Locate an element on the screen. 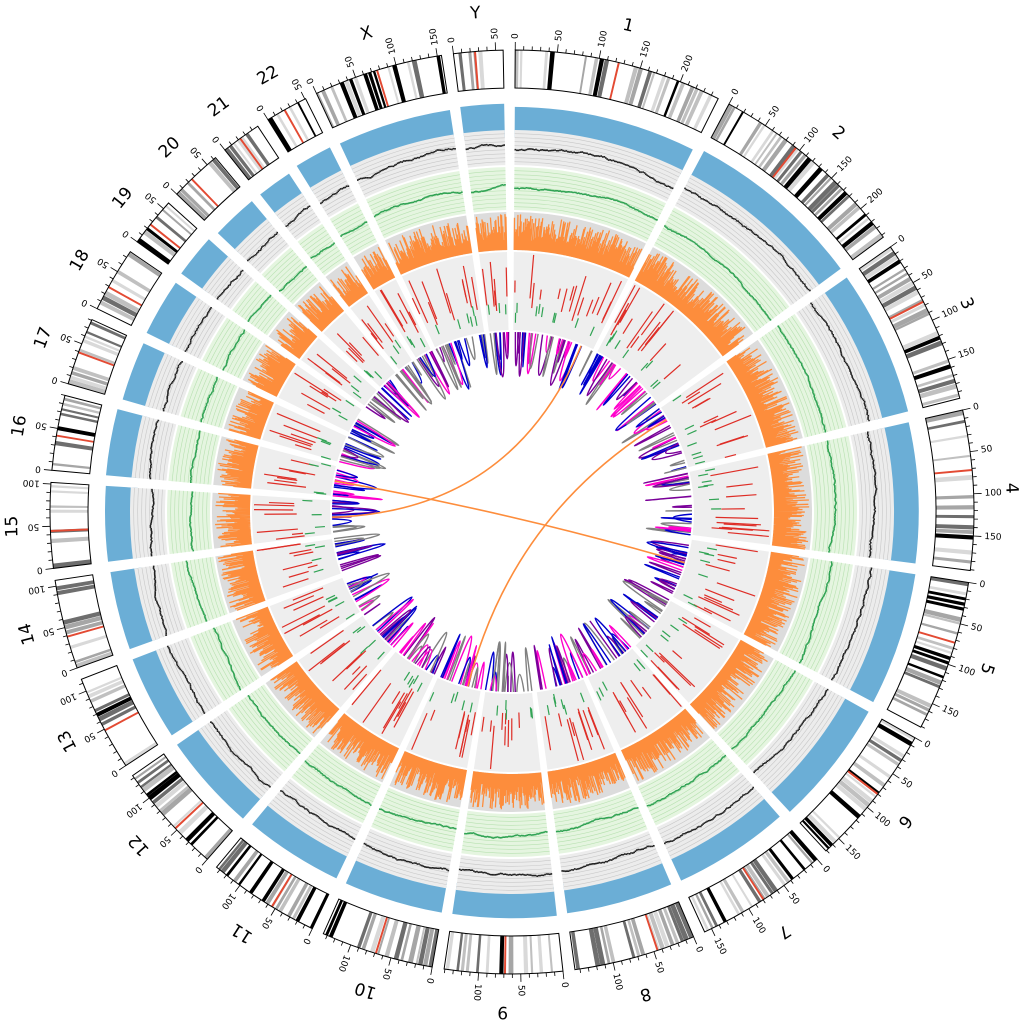  tick-label: 100 is located at coordinates (993, 493).